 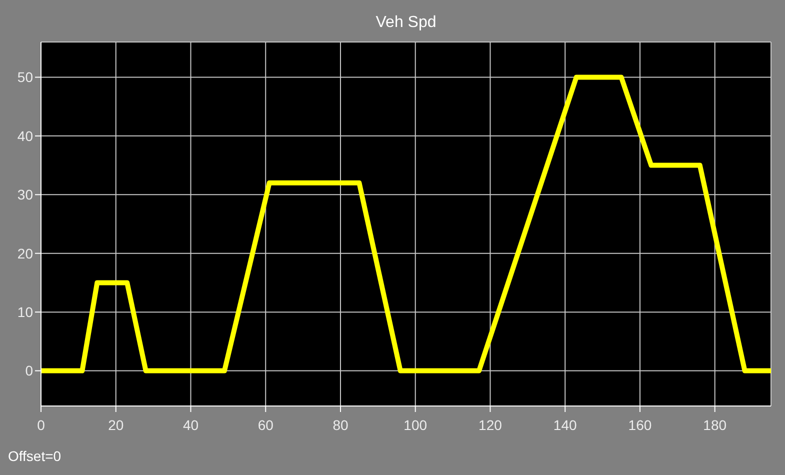 I want to click on text: Offset=0, so click(x=35, y=456).